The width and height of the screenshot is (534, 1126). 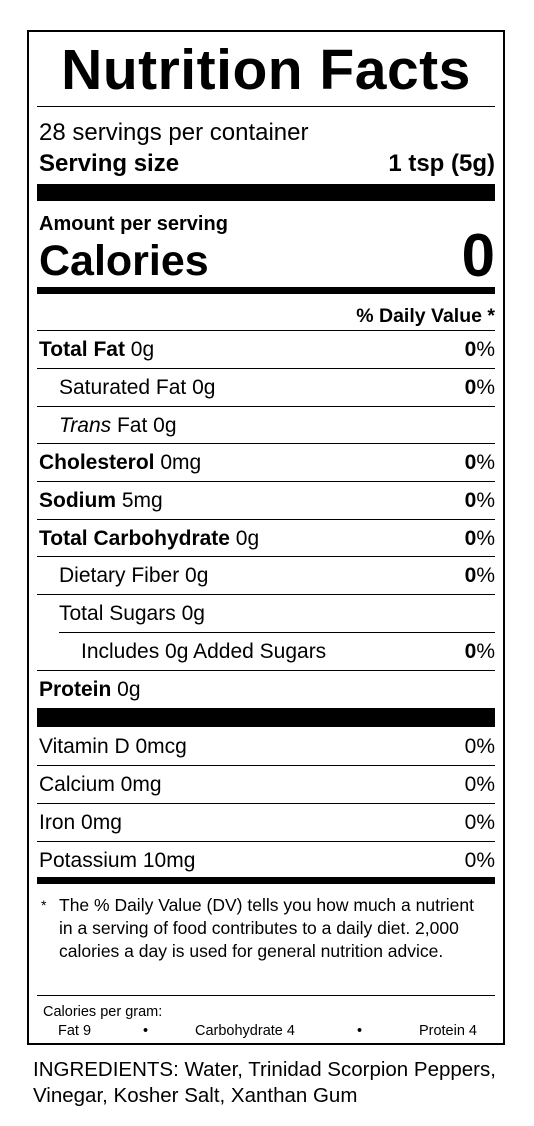 I want to click on nutrient-bold-label: Sodium, so click(x=77, y=500).